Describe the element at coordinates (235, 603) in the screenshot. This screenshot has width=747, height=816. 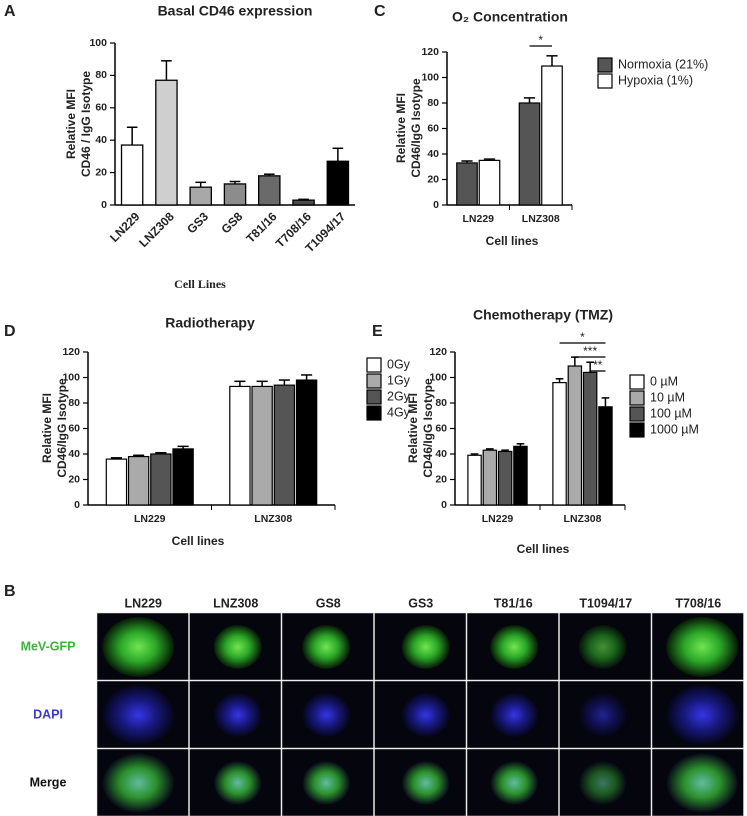
I see `column-label: LNZ308` at that location.